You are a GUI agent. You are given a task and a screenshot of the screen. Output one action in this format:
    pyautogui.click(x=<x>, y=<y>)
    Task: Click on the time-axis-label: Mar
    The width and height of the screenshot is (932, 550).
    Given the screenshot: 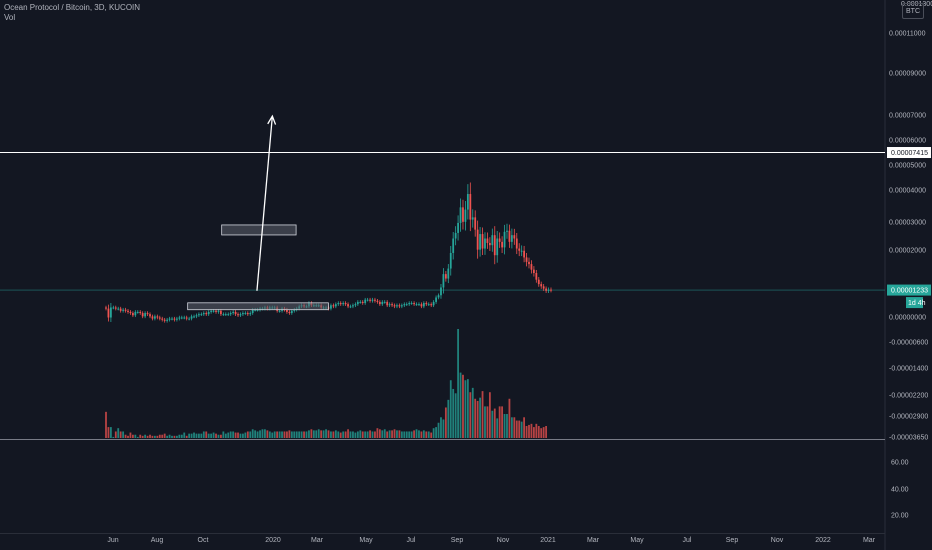 What is the action you would take?
    pyautogui.click(x=317, y=540)
    